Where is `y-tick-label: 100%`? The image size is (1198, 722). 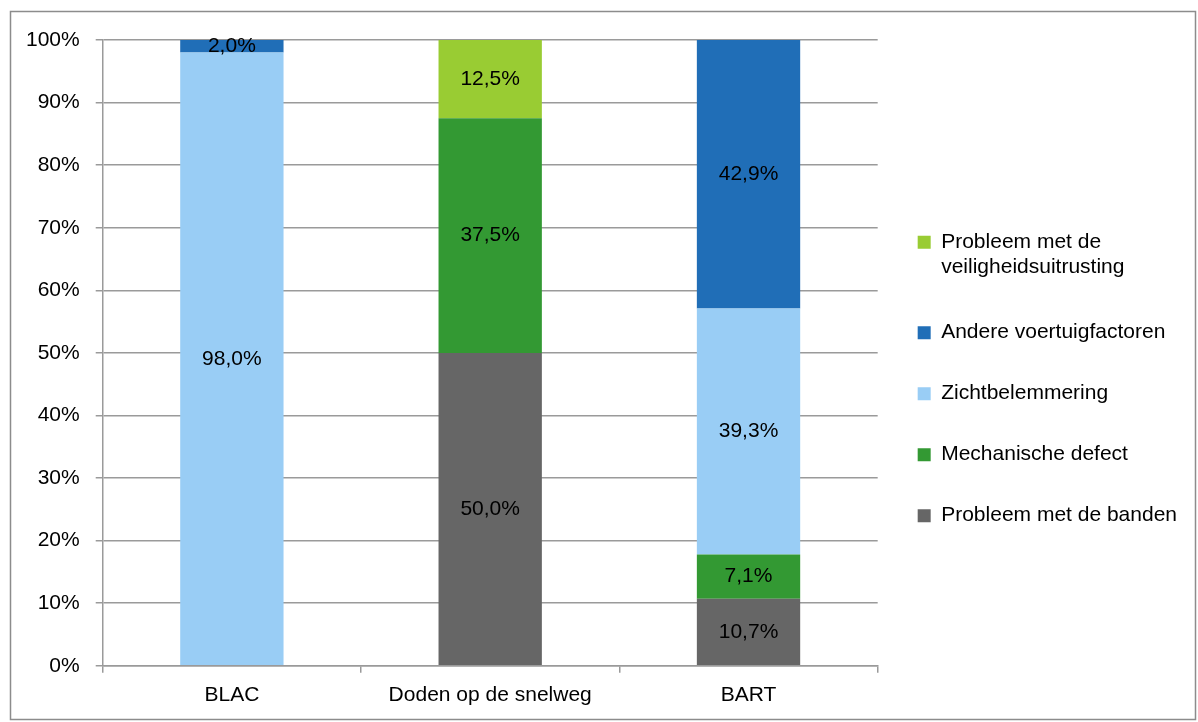
y-tick-label: 100% is located at coordinates (52, 38).